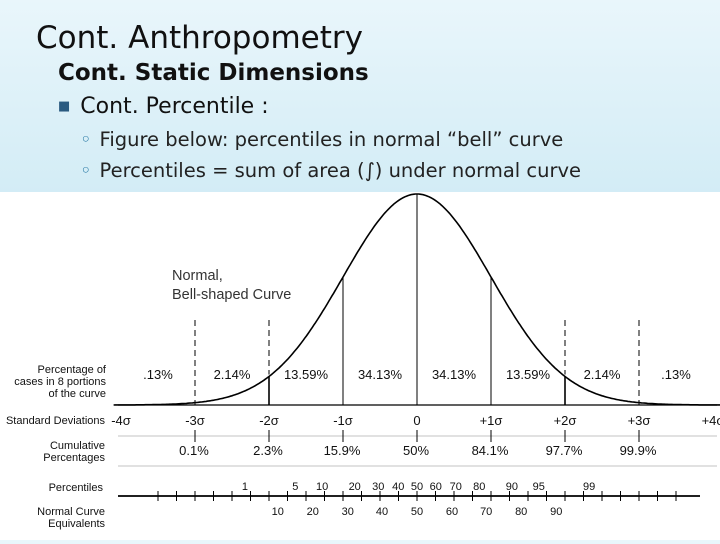 The image size is (720, 544). What do you see at coordinates (521, 512) in the screenshot?
I see `nce-label: 80` at bounding box center [521, 512].